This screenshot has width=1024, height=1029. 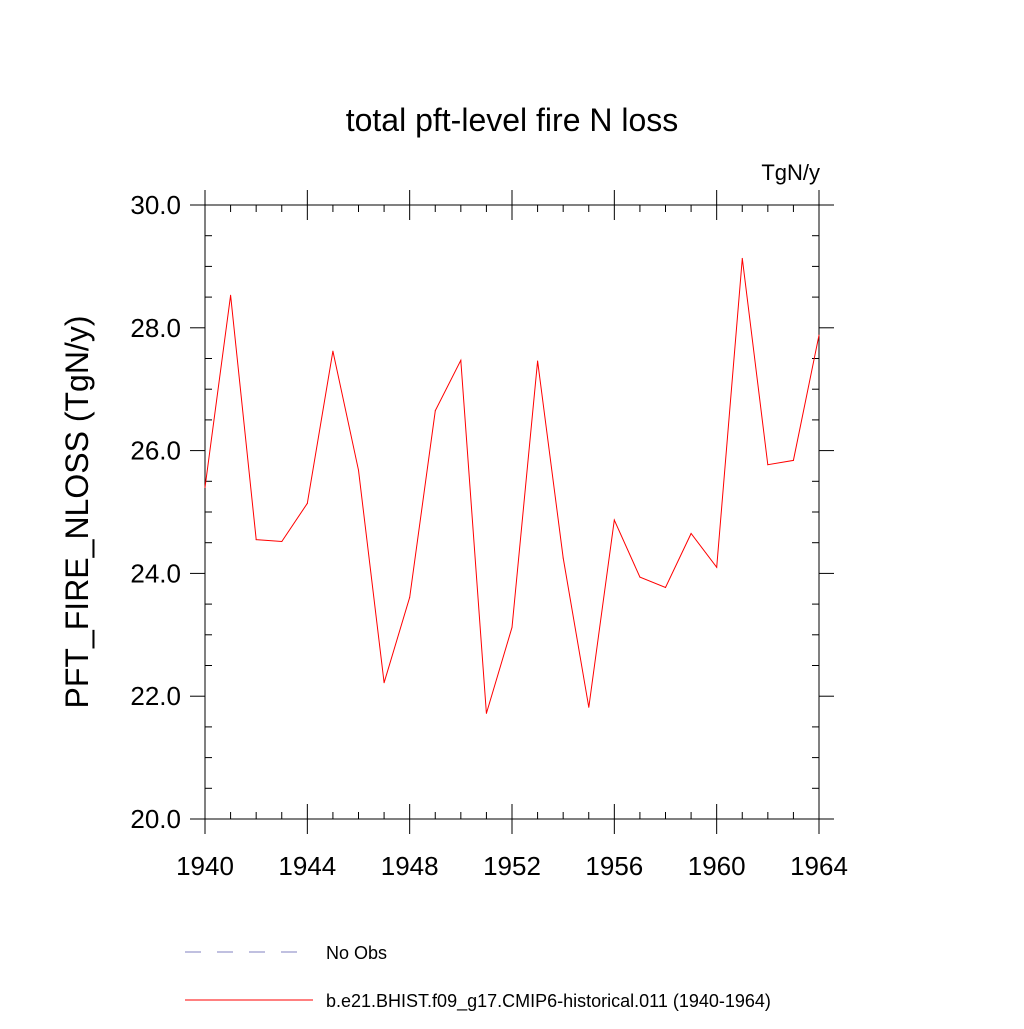 What do you see at coordinates (512, 120) in the screenshot?
I see `chart-title: total pft-level fire N loss` at bounding box center [512, 120].